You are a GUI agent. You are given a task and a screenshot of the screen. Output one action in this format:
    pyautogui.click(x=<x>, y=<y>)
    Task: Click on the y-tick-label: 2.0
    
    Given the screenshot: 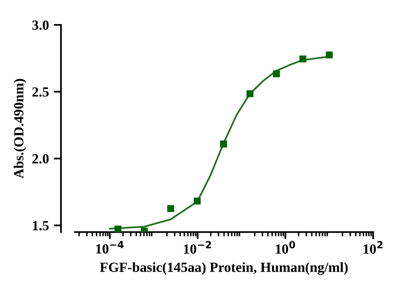 What is the action you would take?
    pyautogui.click(x=40, y=159)
    